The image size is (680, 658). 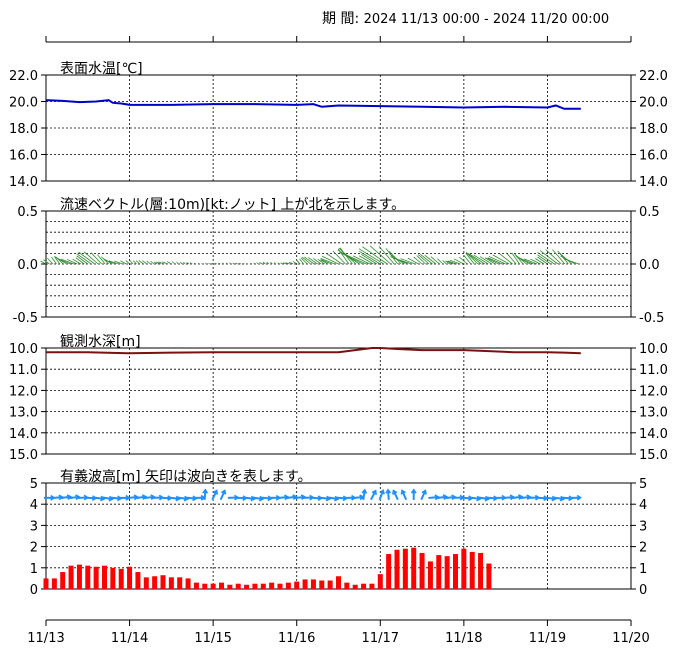 I want to click on y-tick-label-right: 16.0, so click(x=653, y=156).